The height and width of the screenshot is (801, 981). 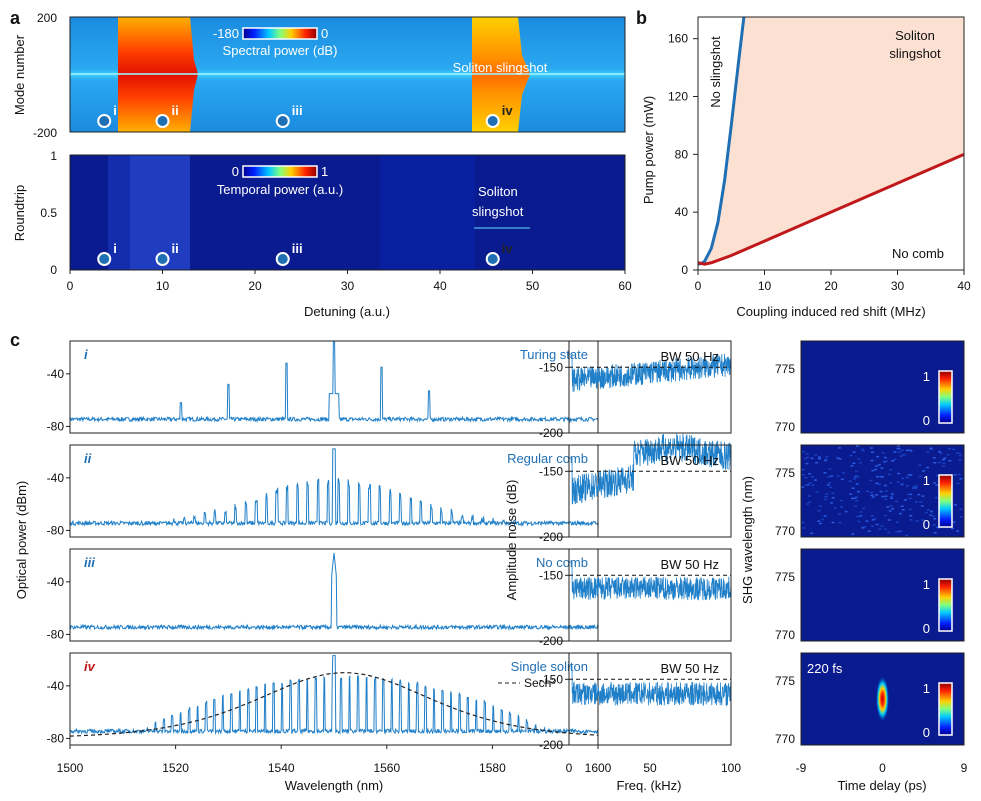 What do you see at coordinates (569, 768) in the screenshot?
I see `noise-xtick-0: 0` at bounding box center [569, 768].